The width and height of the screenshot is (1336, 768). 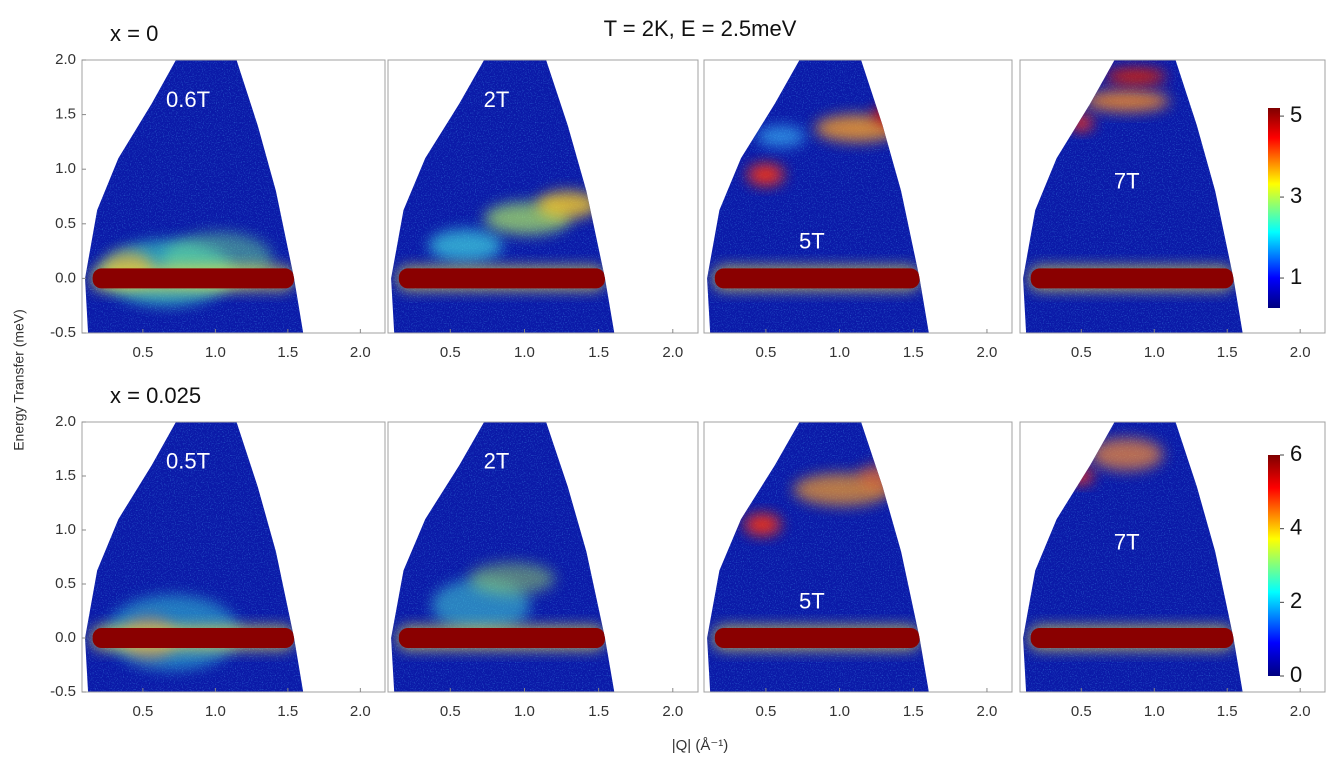 What do you see at coordinates (1127, 181) in the screenshot?
I see `panel-label: 7T` at bounding box center [1127, 181].